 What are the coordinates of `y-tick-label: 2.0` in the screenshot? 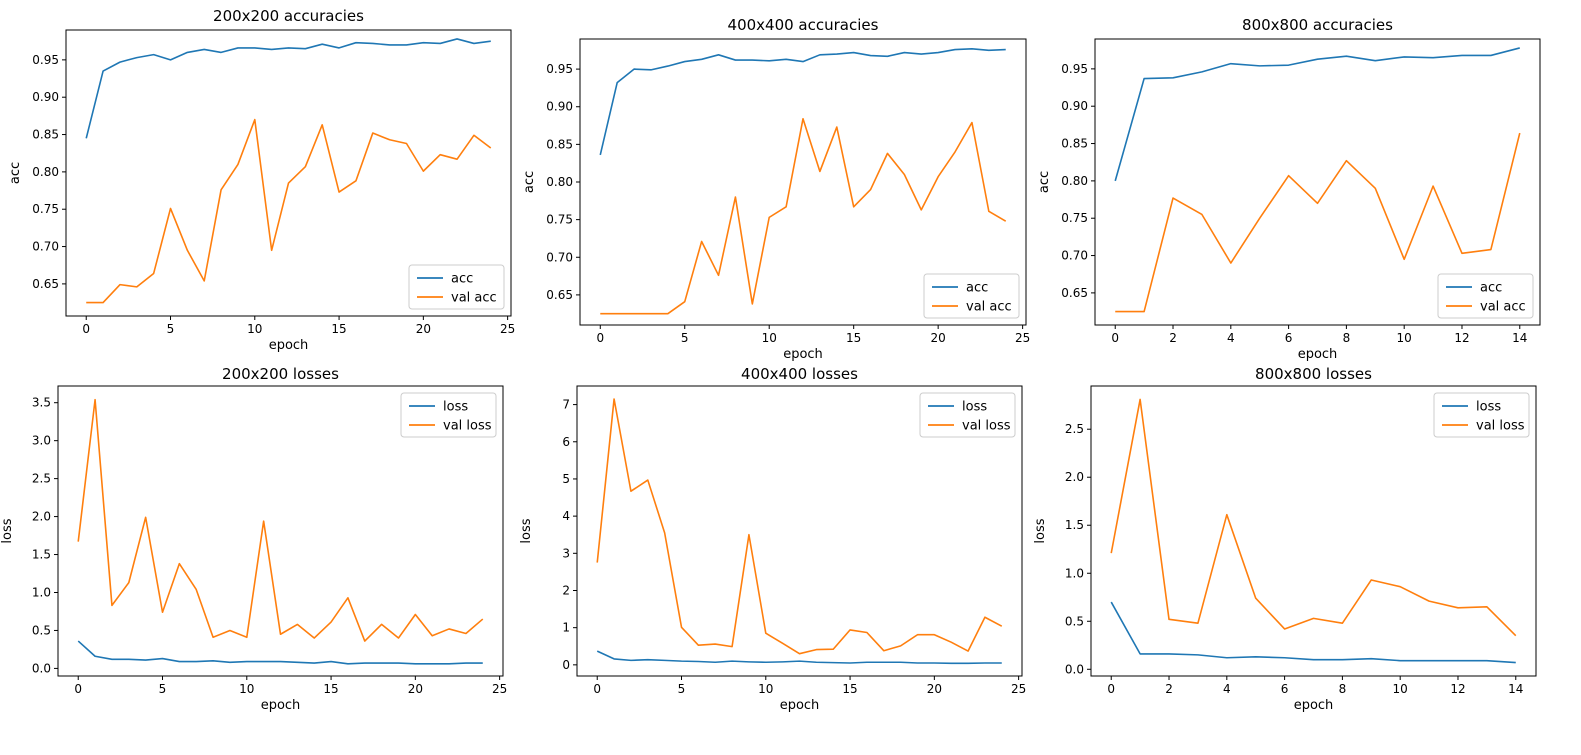 It's located at (41, 517).